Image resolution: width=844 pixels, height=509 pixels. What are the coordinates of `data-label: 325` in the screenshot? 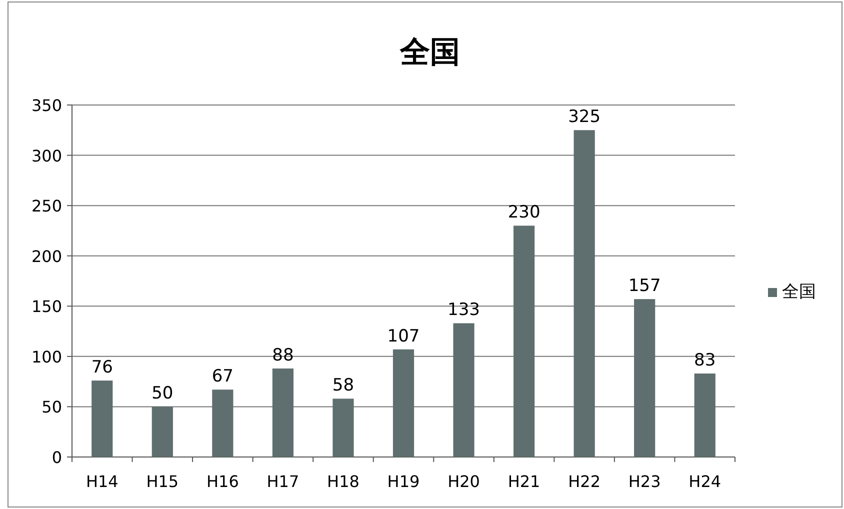 It's located at (584, 117).